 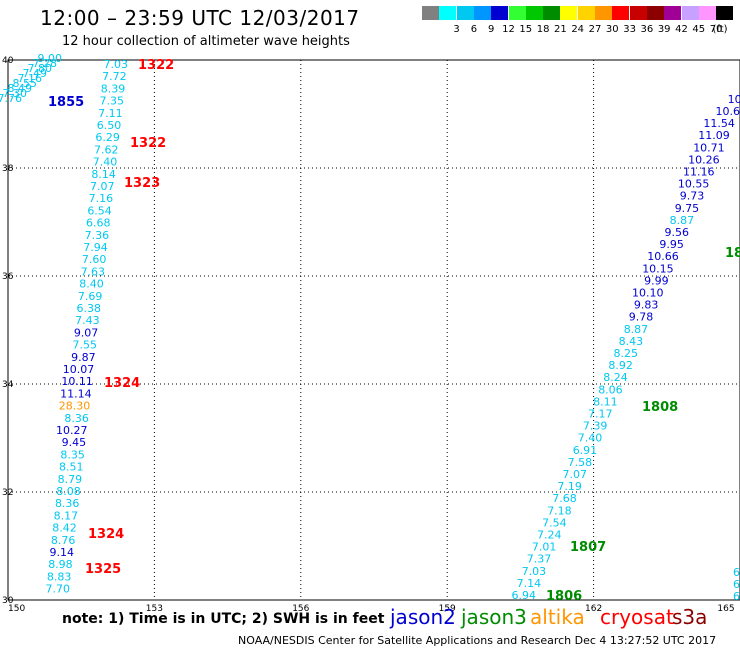 I want to click on wave-height-value: 11.14, so click(x=76, y=393).